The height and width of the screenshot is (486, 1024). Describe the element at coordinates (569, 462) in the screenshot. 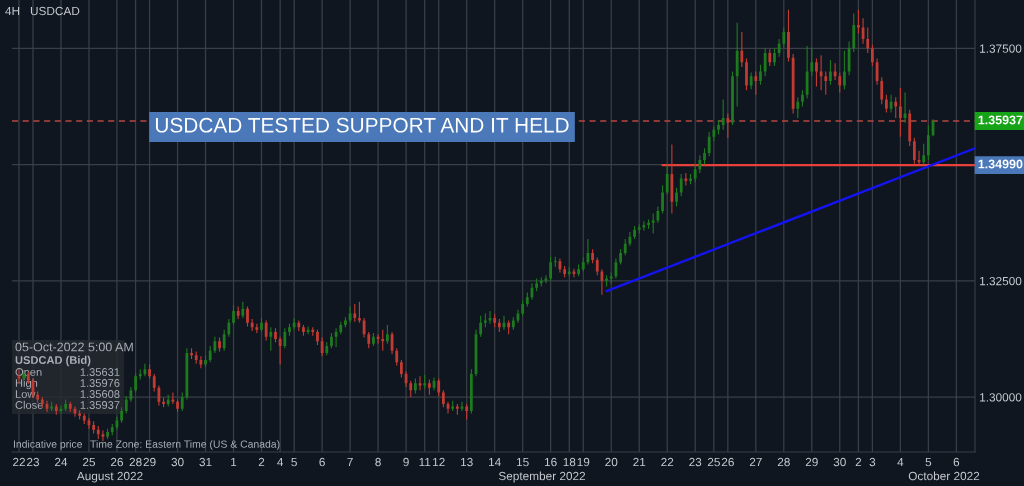

I see `x-tick-label: 18` at that location.